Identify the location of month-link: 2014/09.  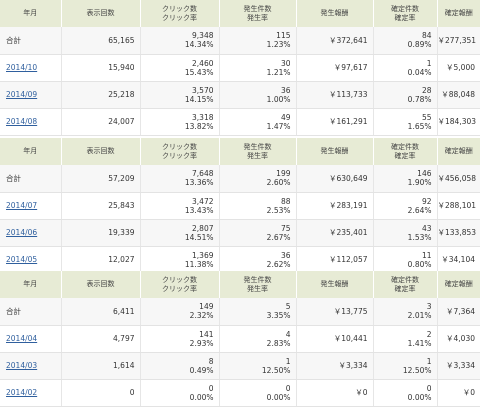
(22, 94).